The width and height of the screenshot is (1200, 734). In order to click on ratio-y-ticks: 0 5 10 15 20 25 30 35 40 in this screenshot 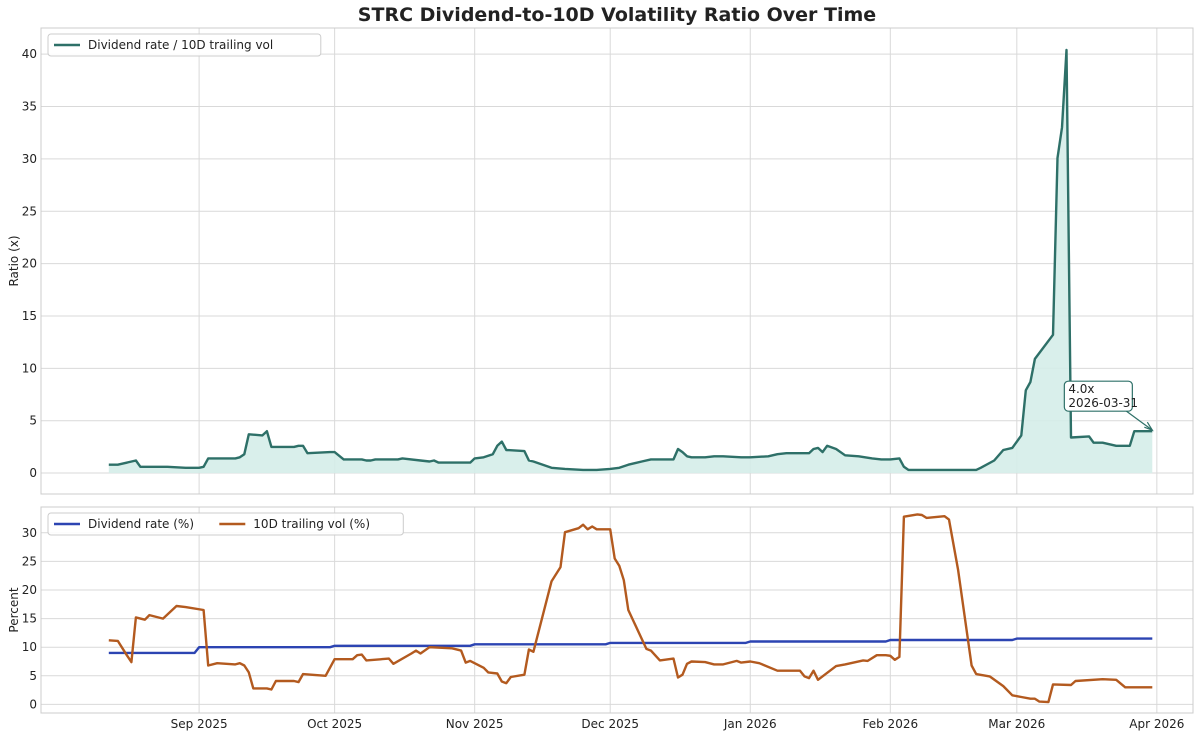, I will do `click(29, 263)`.